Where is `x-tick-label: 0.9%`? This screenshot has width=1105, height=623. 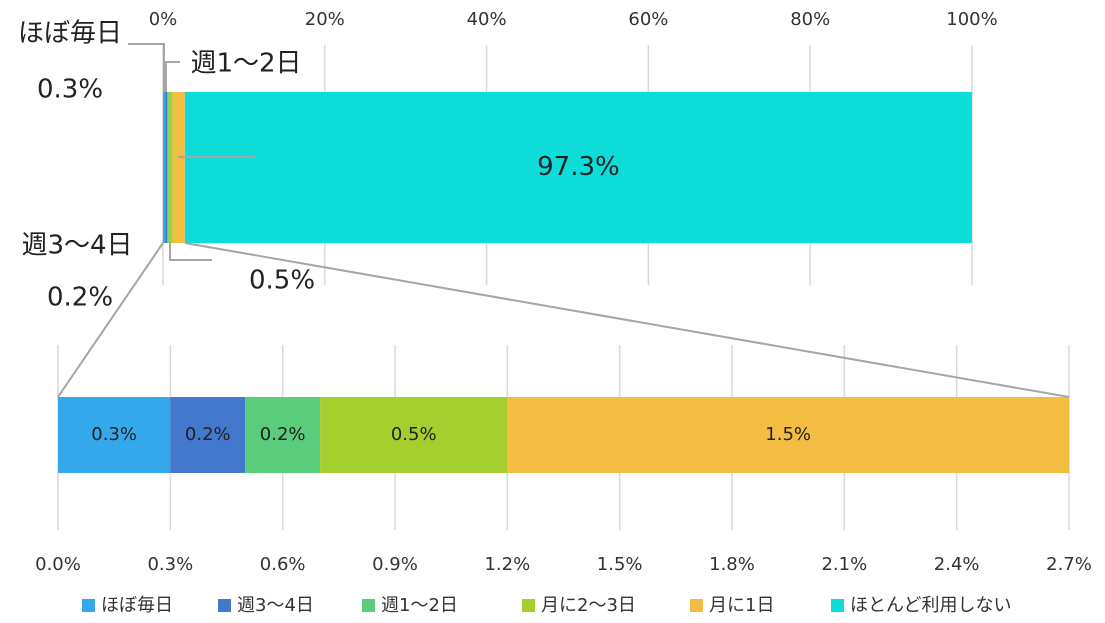 x-tick-label: 0.9% is located at coordinates (395, 564).